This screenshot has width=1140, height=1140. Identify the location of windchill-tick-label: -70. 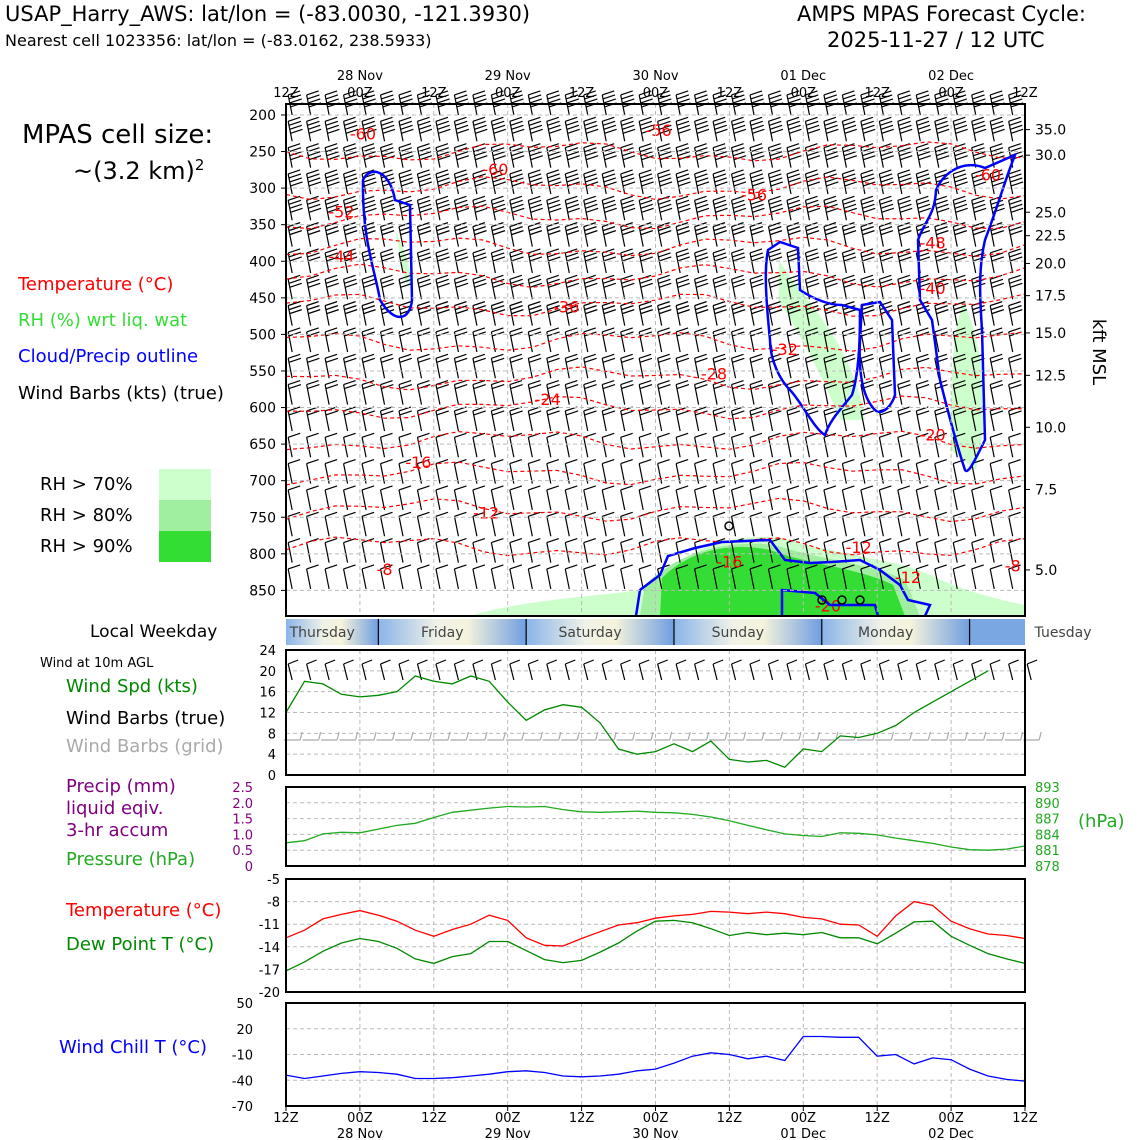
(242, 1107).